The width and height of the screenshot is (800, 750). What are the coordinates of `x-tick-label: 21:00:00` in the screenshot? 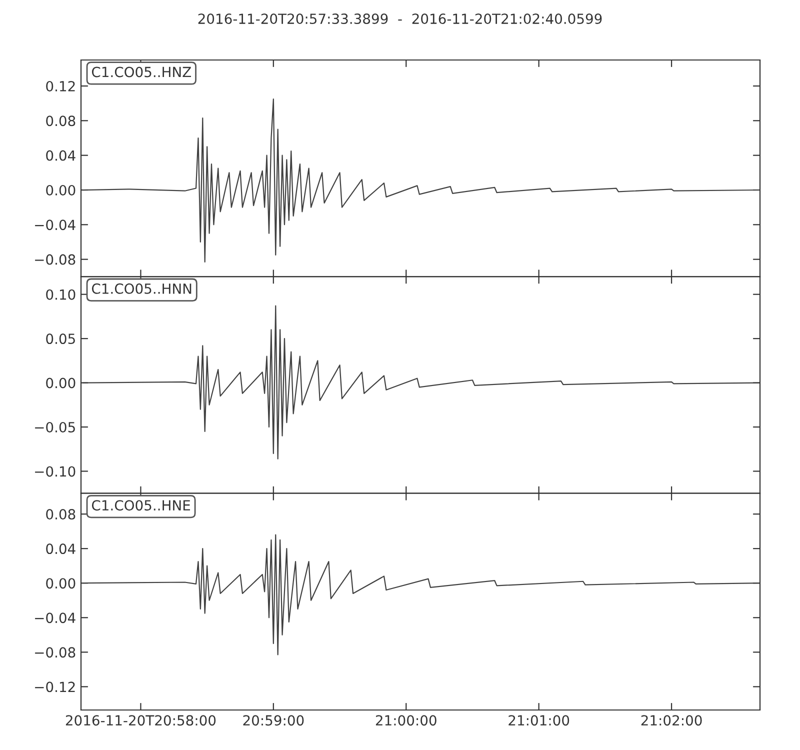 It's located at (406, 720).